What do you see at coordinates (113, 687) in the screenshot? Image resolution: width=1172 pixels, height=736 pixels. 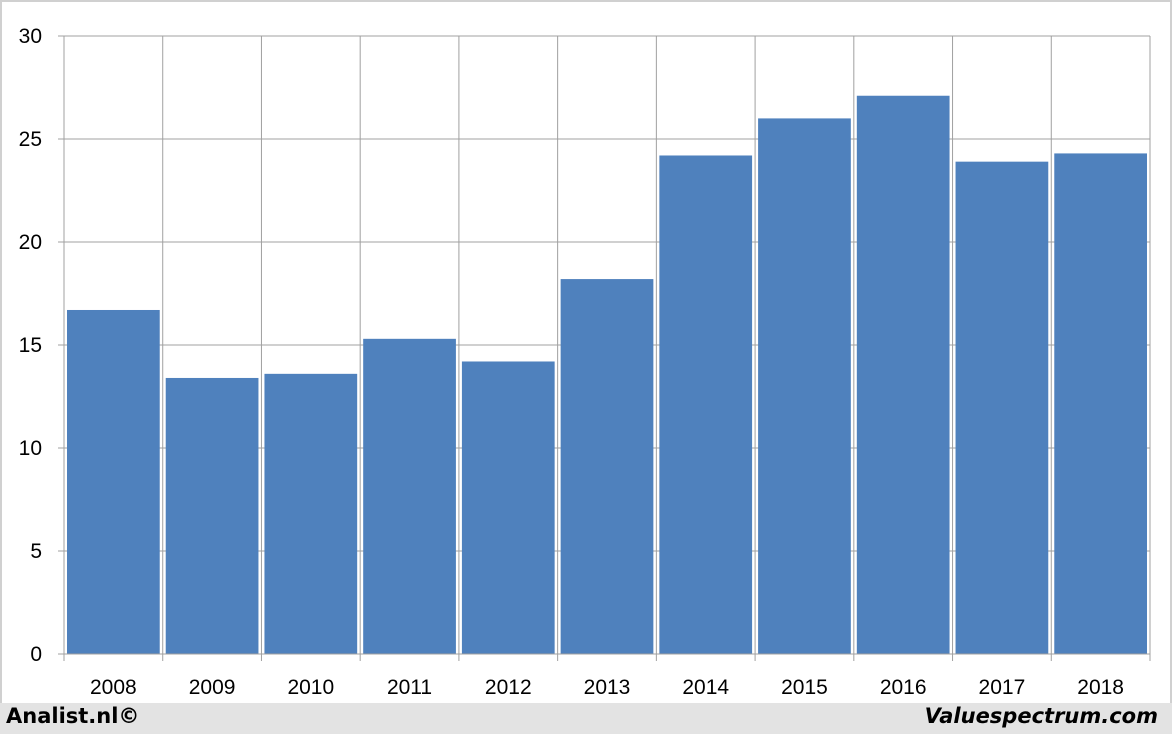 I see `x-tick-label: 2008` at bounding box center [113, 687].